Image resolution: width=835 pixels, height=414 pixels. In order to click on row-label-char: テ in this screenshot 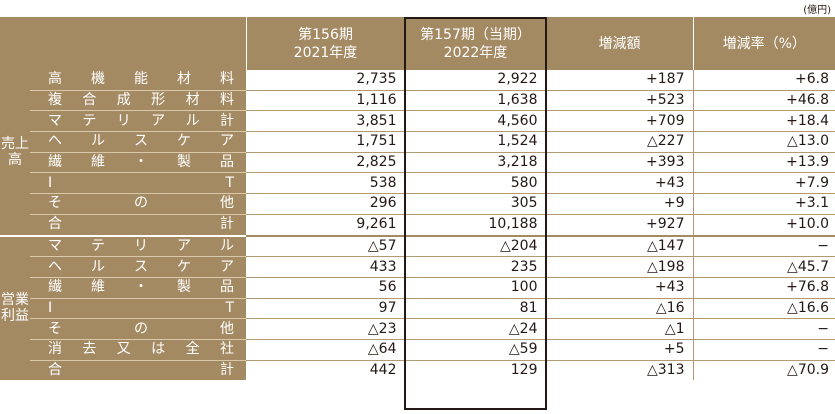, I will do `click(98, 245)`.